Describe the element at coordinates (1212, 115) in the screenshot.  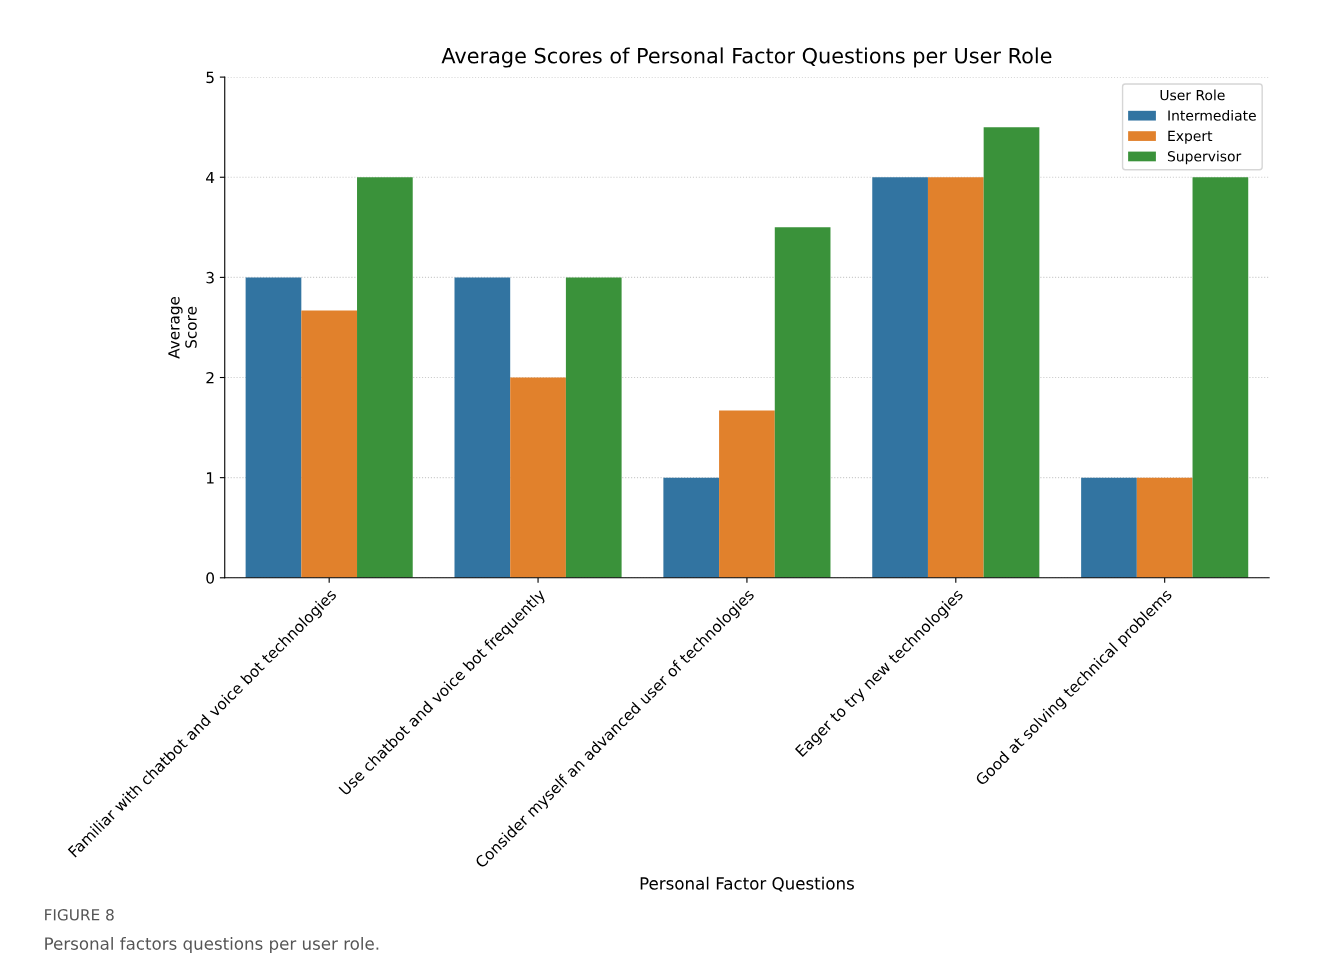
I see `legend-label: Intermediate` at that location.